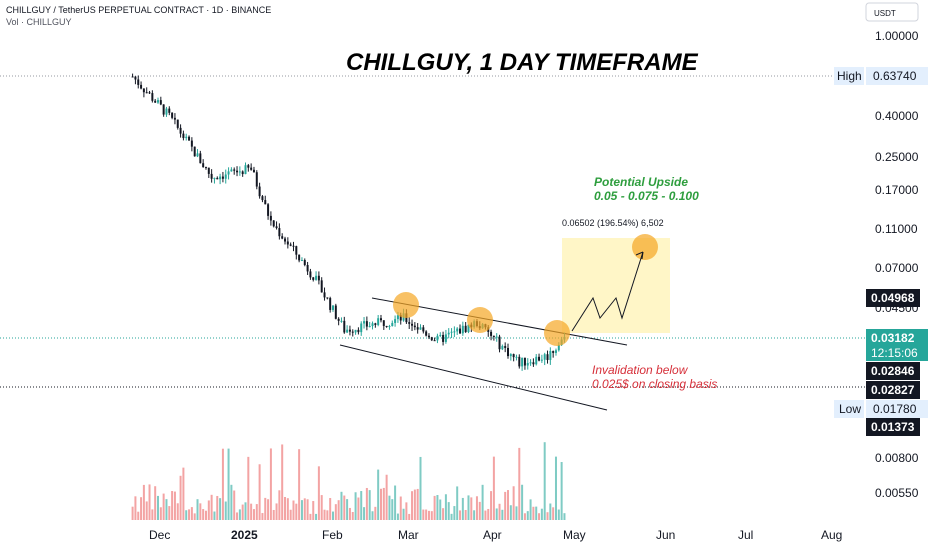 The height and width of the screenshot is (550, 932). I want to click on date-tick: Dec, so click(159, 535).